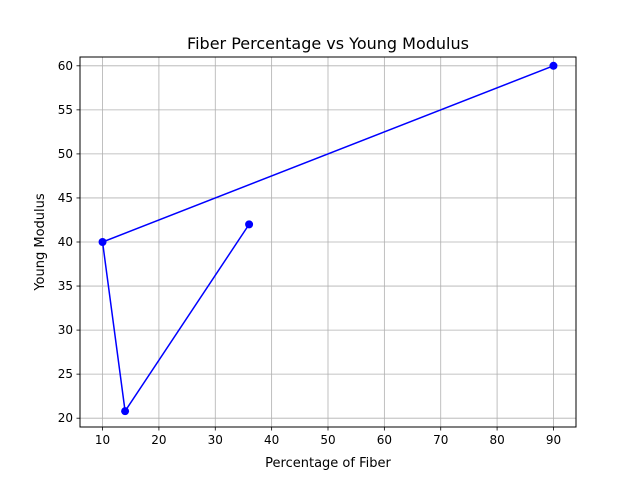 This screenshot has width=640, height=480. Describe the element at coordinates (65, 330) in the screenshot. I see `y-tick-label: 30` at that location.